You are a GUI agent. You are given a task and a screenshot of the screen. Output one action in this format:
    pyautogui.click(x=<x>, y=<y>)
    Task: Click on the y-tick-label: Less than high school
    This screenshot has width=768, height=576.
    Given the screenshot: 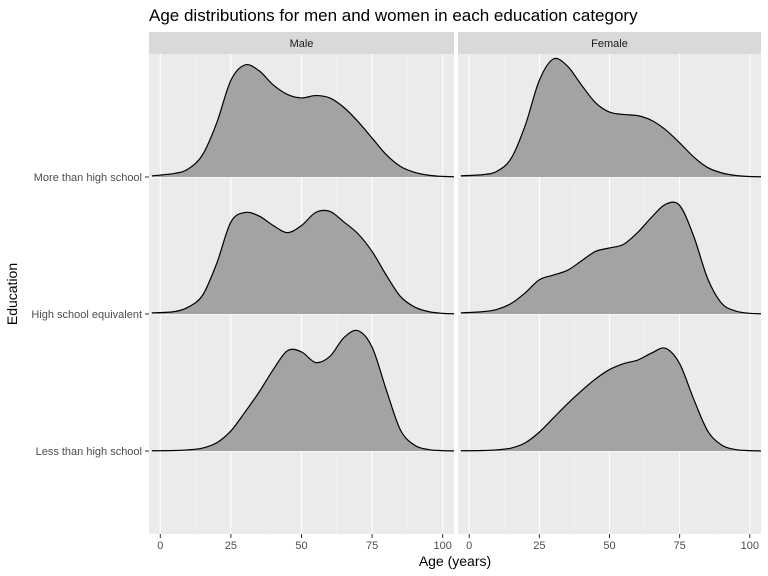 What is the action you would take?
    pyautogui.click(x=89, y=452)
    